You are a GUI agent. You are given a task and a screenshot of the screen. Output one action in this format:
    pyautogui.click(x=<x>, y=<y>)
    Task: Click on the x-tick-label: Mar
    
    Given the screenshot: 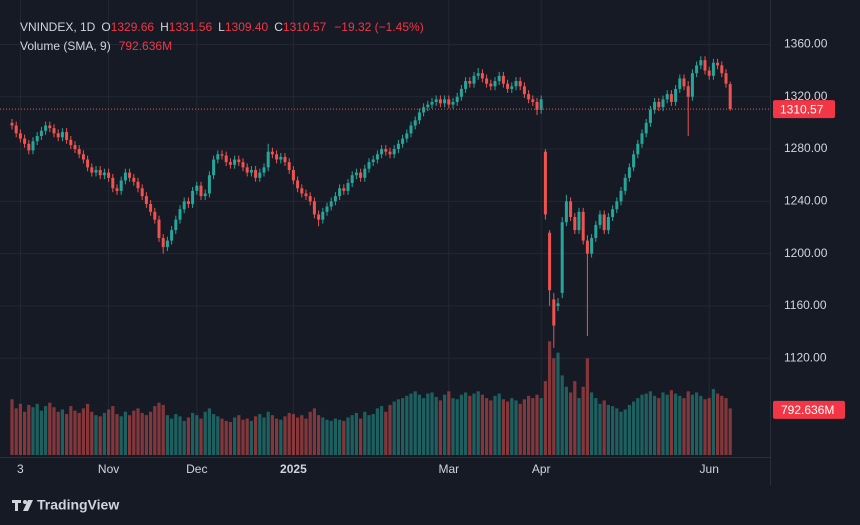 What is the action you would take?
    pyautogui.click(x=448, y=469)
    